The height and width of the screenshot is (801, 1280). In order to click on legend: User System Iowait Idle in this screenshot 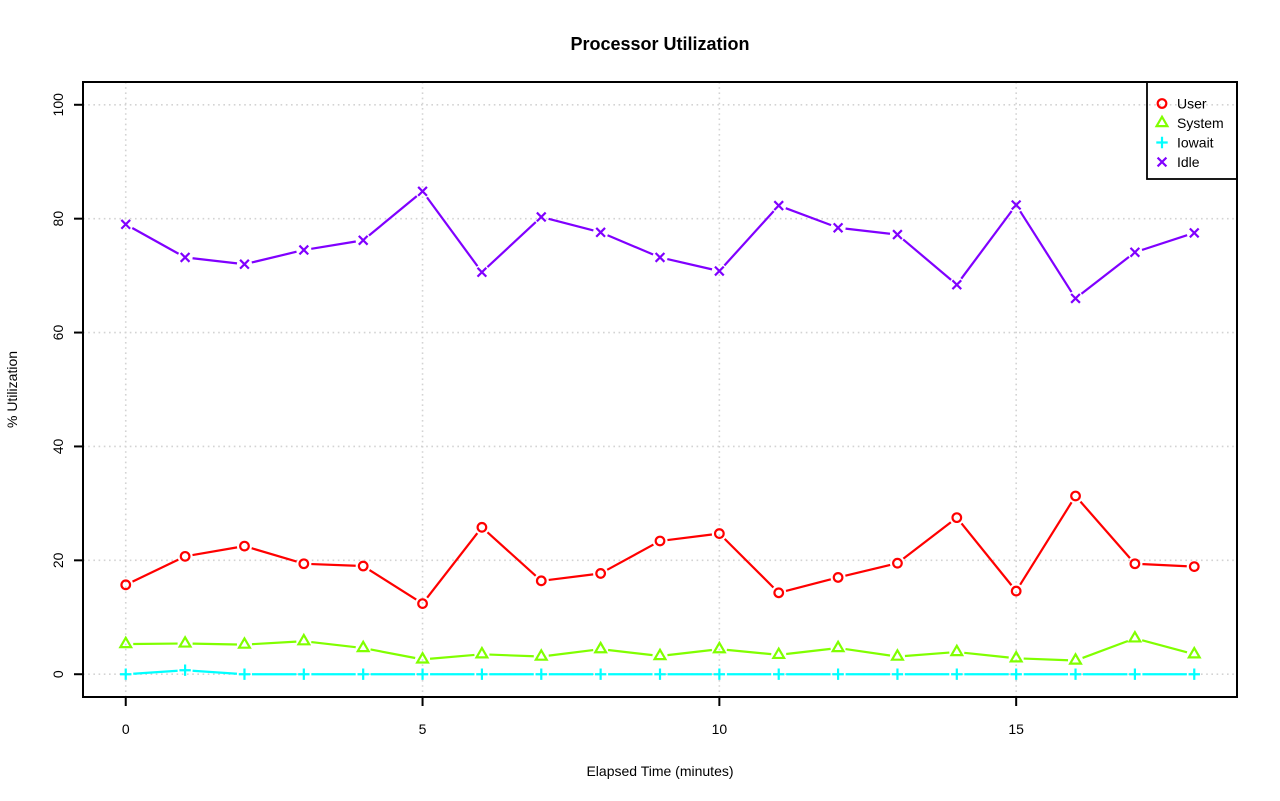, I will do `click(1192, 130)`.